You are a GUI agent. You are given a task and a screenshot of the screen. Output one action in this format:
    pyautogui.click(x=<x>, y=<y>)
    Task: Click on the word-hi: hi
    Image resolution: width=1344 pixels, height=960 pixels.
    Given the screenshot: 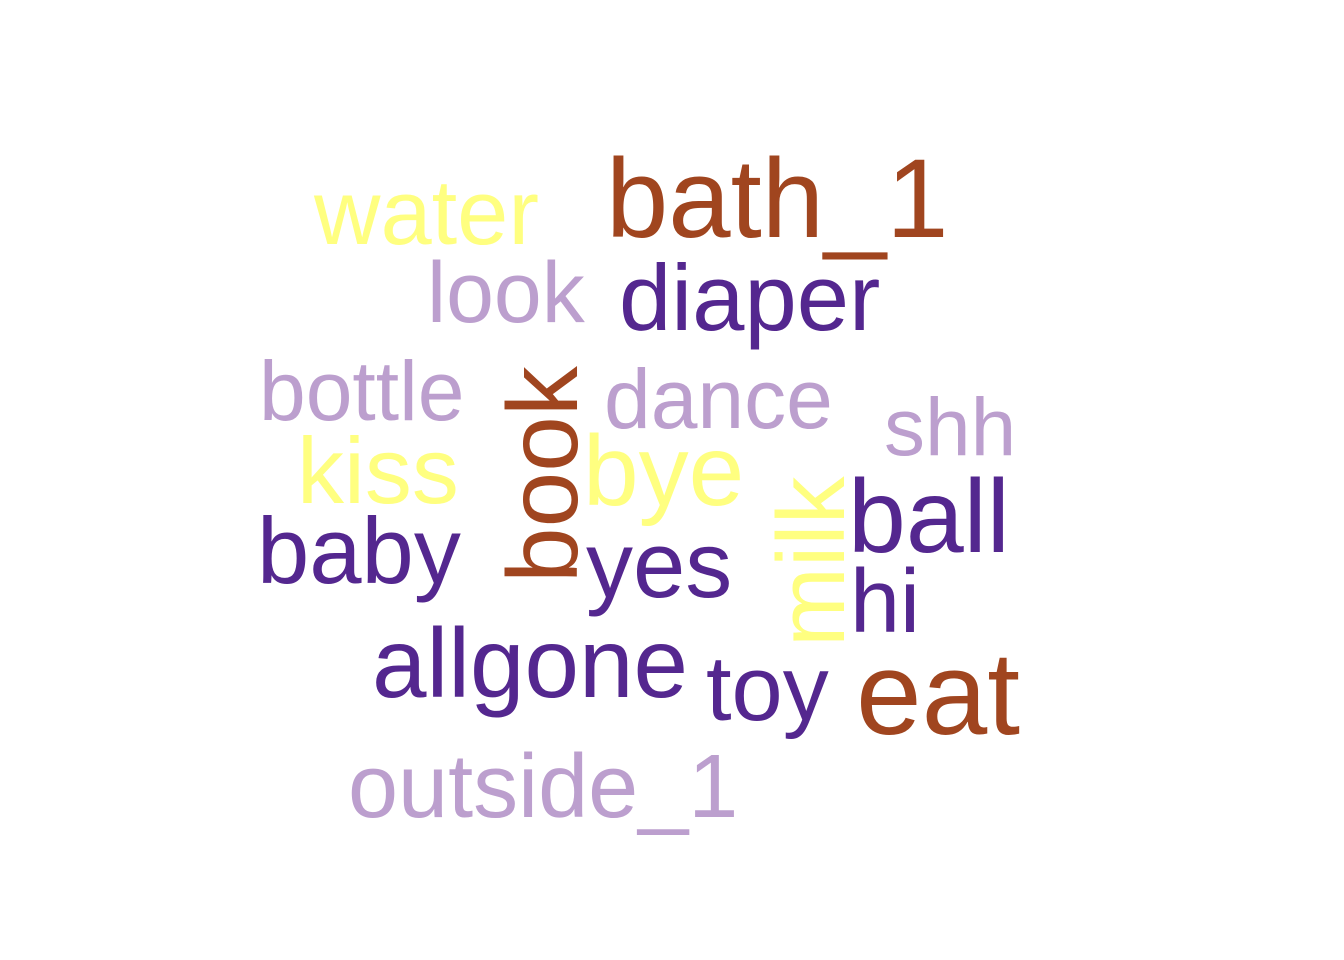 What is the action you would take?
    pyautogui.click(x=885, y=602)
    